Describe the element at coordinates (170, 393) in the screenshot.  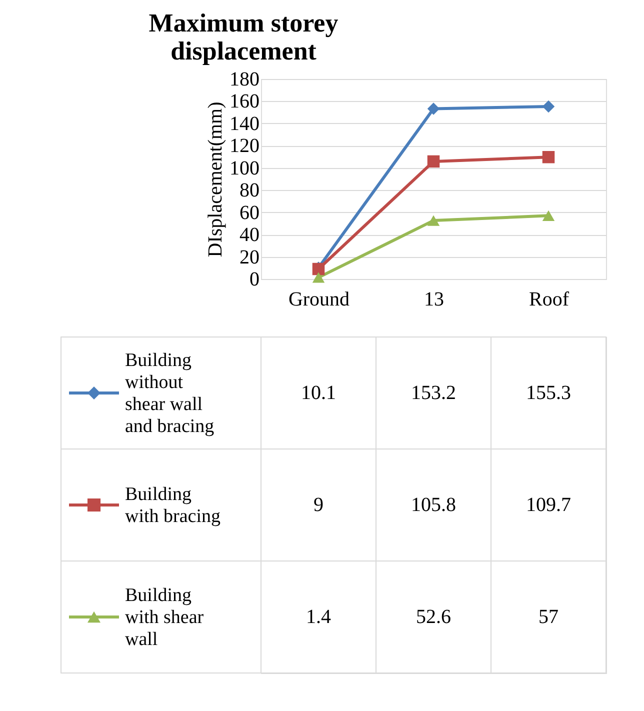
I see `legend-label: Building without shear wall and bracing` at that location.